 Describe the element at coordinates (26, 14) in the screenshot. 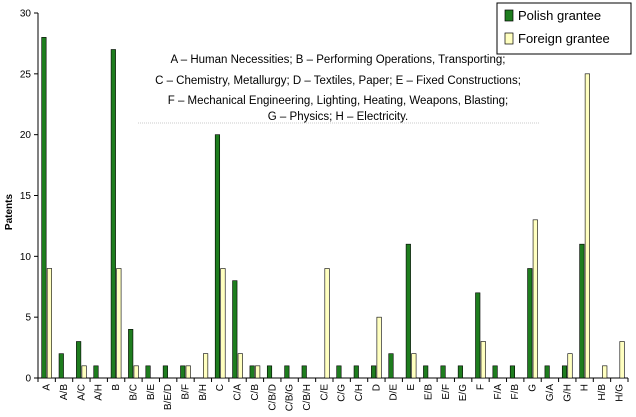

I see `y-tick-label: 30` at that location.